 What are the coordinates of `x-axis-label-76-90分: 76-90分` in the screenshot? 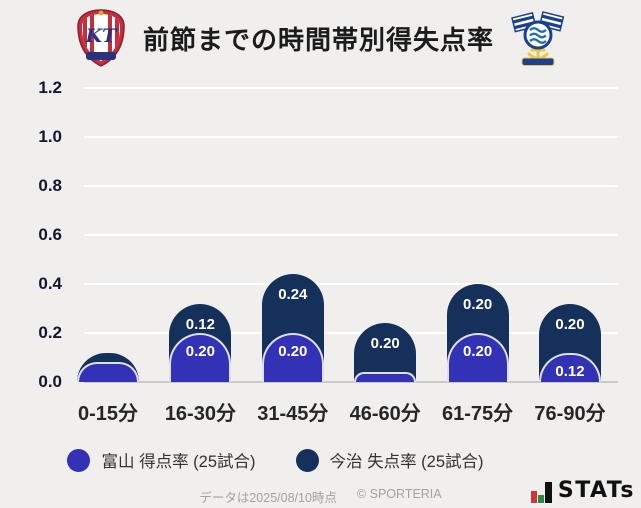 It's located at (570, 414).